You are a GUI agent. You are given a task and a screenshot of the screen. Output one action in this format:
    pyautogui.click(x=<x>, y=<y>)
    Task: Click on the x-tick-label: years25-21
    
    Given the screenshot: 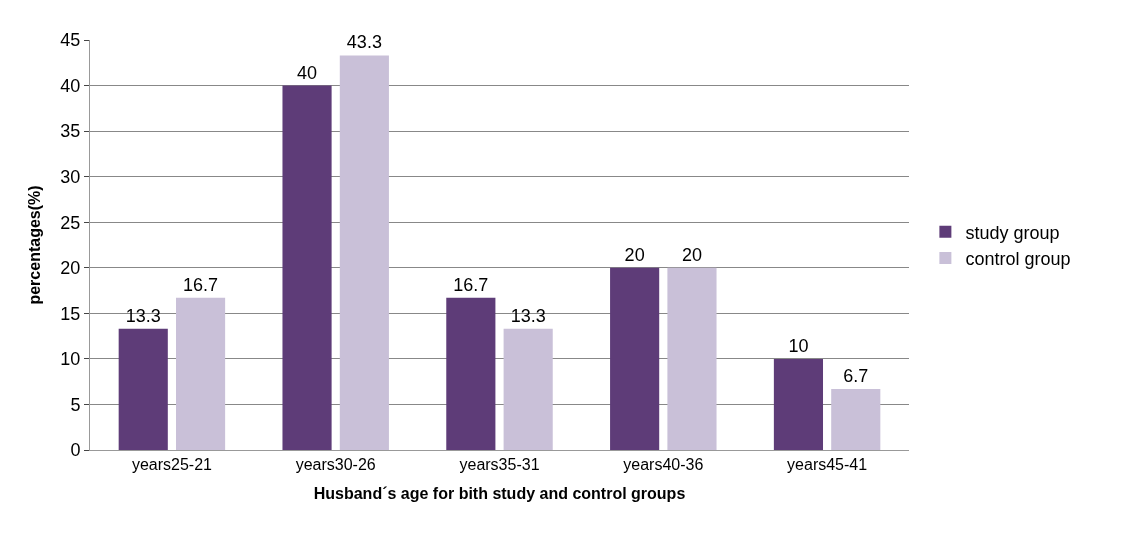 What is the action you would take?
    pyautogui.click(x=172, y=465)
    